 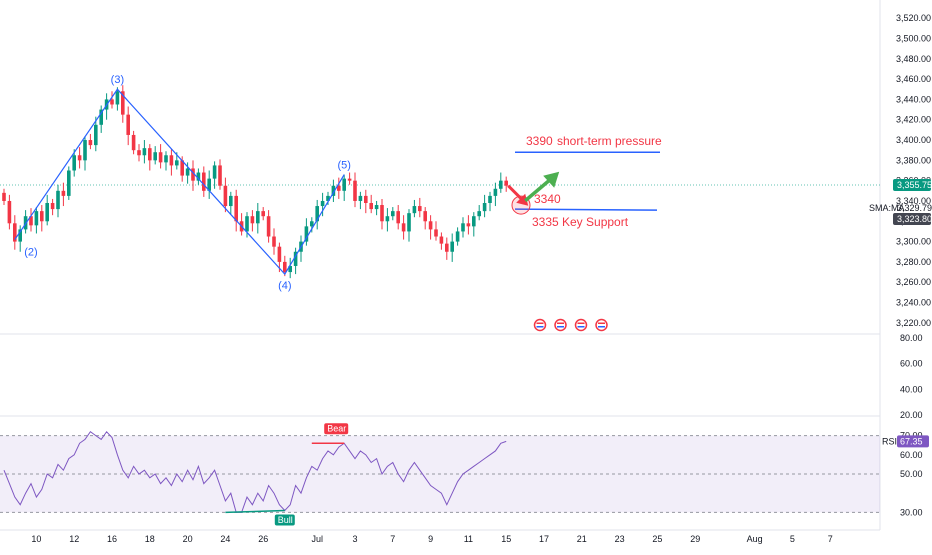 What do you see at coordinates (911, 389) in the screenshot?
I see `rsi-axis-tick-label: 40.00` at bounding box center [911, 389].